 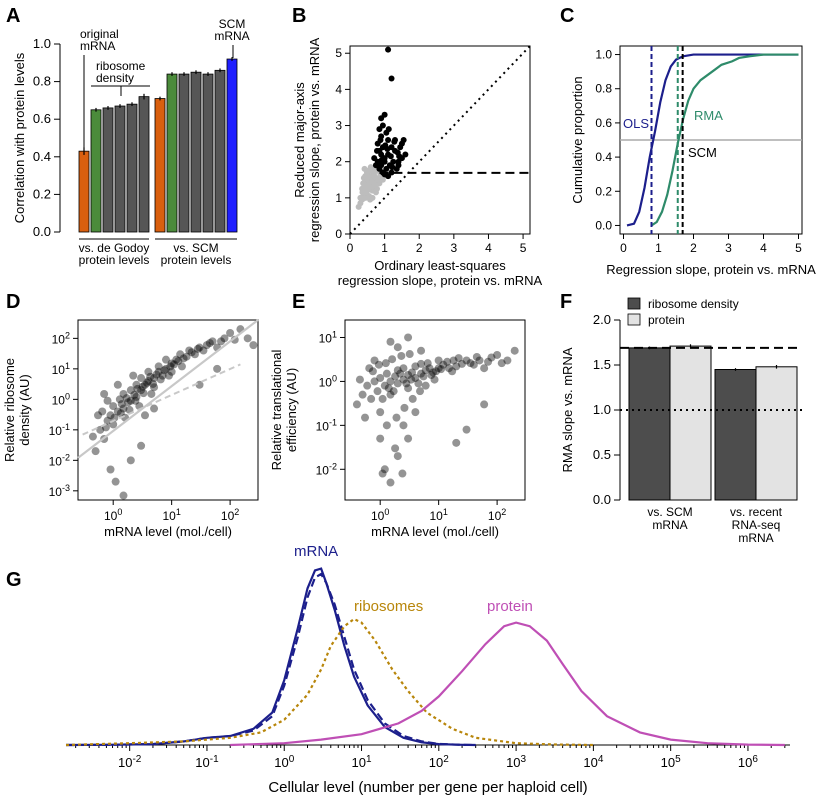 What do you see at coordinates (507, 684) in the screenshot?
I see `density-line-protein` at bounding box center [507, 684].